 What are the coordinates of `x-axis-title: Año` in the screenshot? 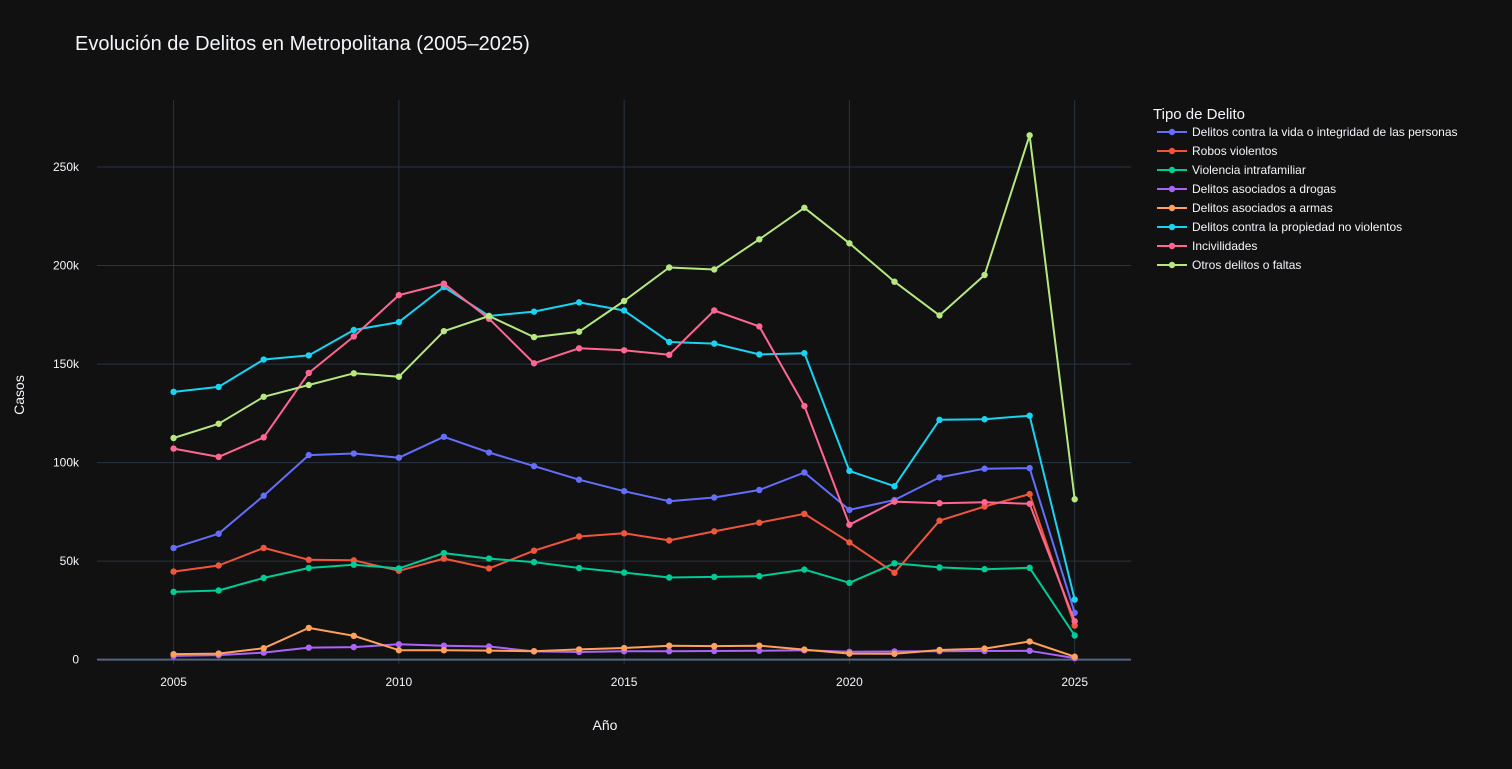 It's located at (605, 725).